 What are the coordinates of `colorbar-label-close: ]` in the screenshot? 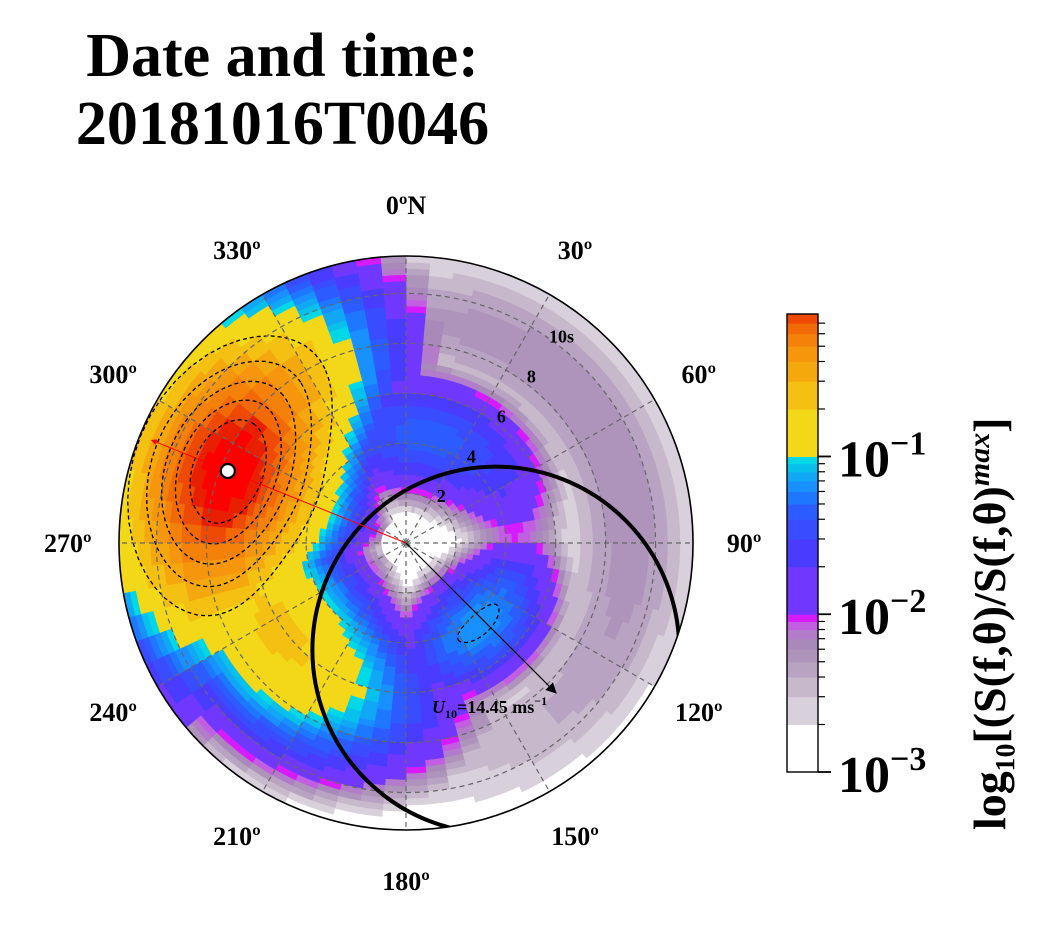 It's located at (989, 424).